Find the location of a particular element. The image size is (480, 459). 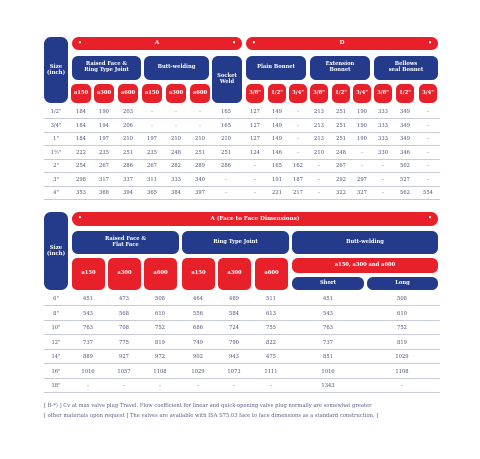

class-box-a300-rtj: a300 is located at coordinates (234, 274).